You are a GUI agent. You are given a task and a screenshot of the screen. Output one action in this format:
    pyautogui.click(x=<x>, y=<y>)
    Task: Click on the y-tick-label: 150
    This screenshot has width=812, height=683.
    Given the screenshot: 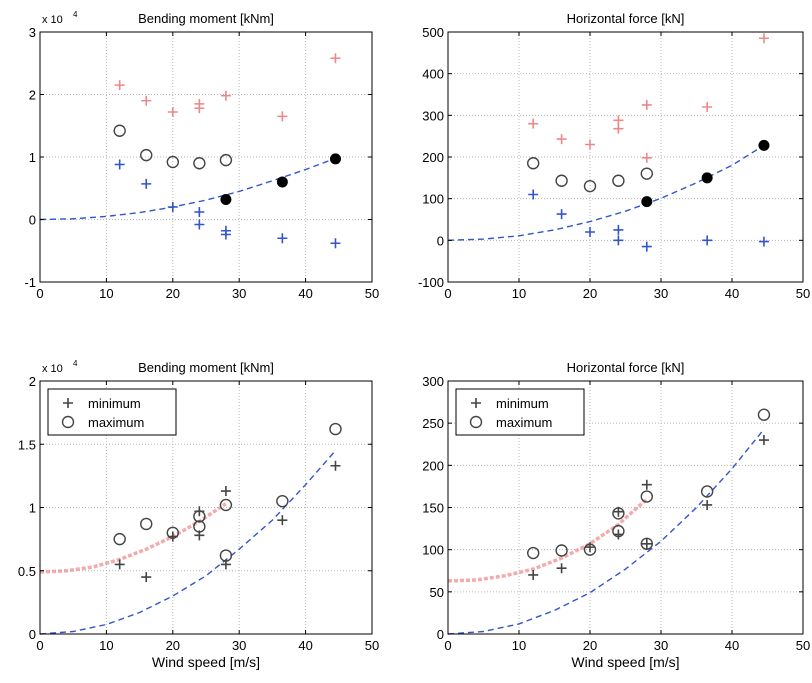 What is the action you would take?
    pyautogui.click(x=433, y=508)
    